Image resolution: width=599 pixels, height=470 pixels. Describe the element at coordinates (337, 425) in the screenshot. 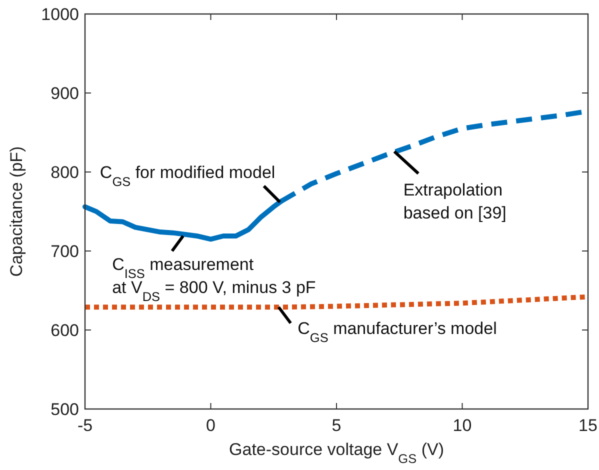

I see `x-tick-label: 5` at that location.